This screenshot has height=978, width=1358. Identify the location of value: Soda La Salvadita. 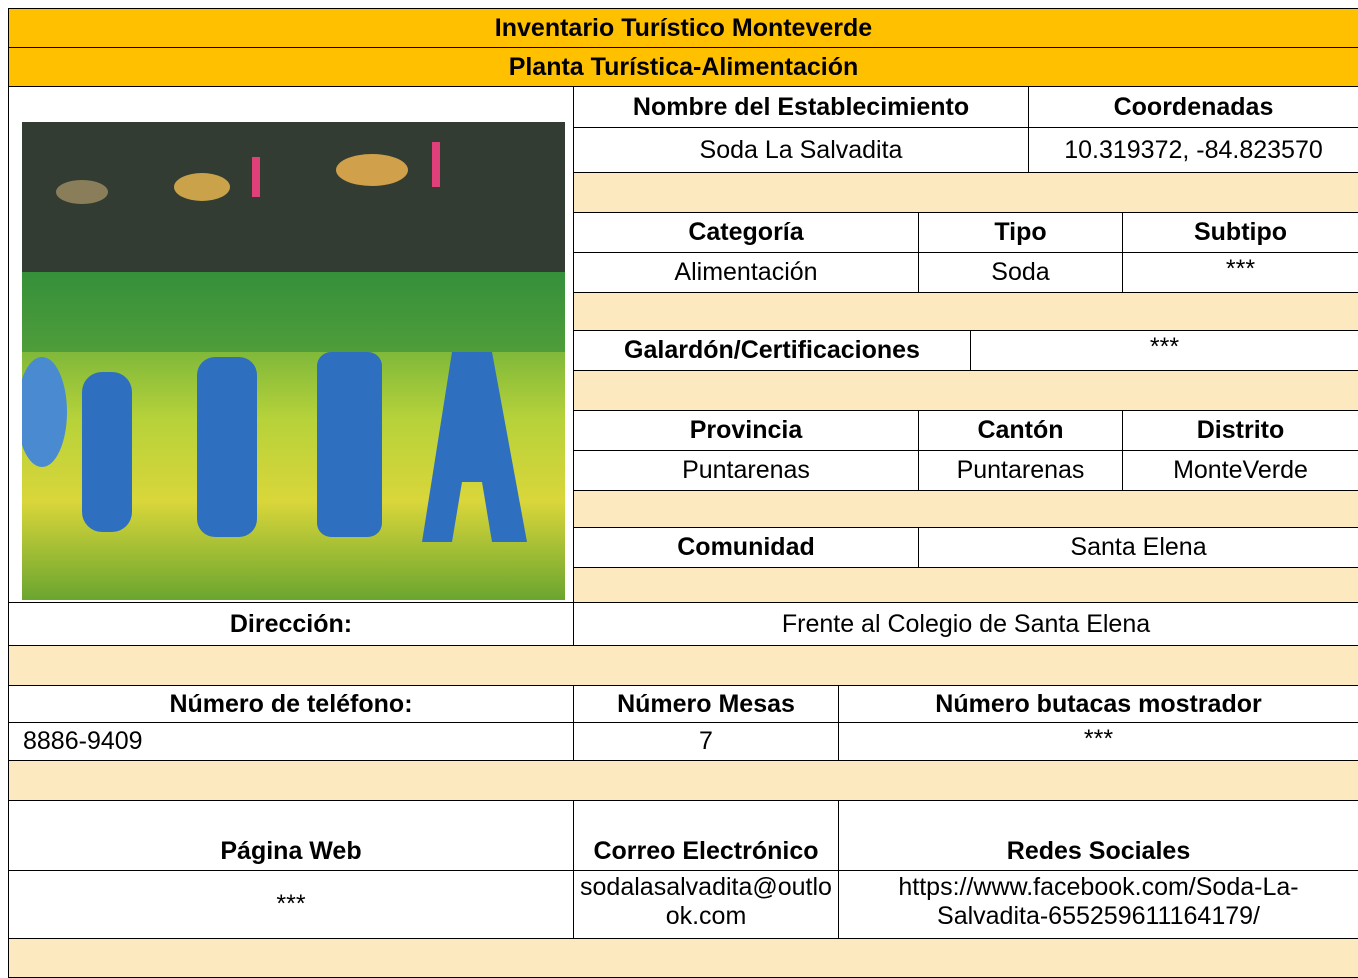
(801, 150).